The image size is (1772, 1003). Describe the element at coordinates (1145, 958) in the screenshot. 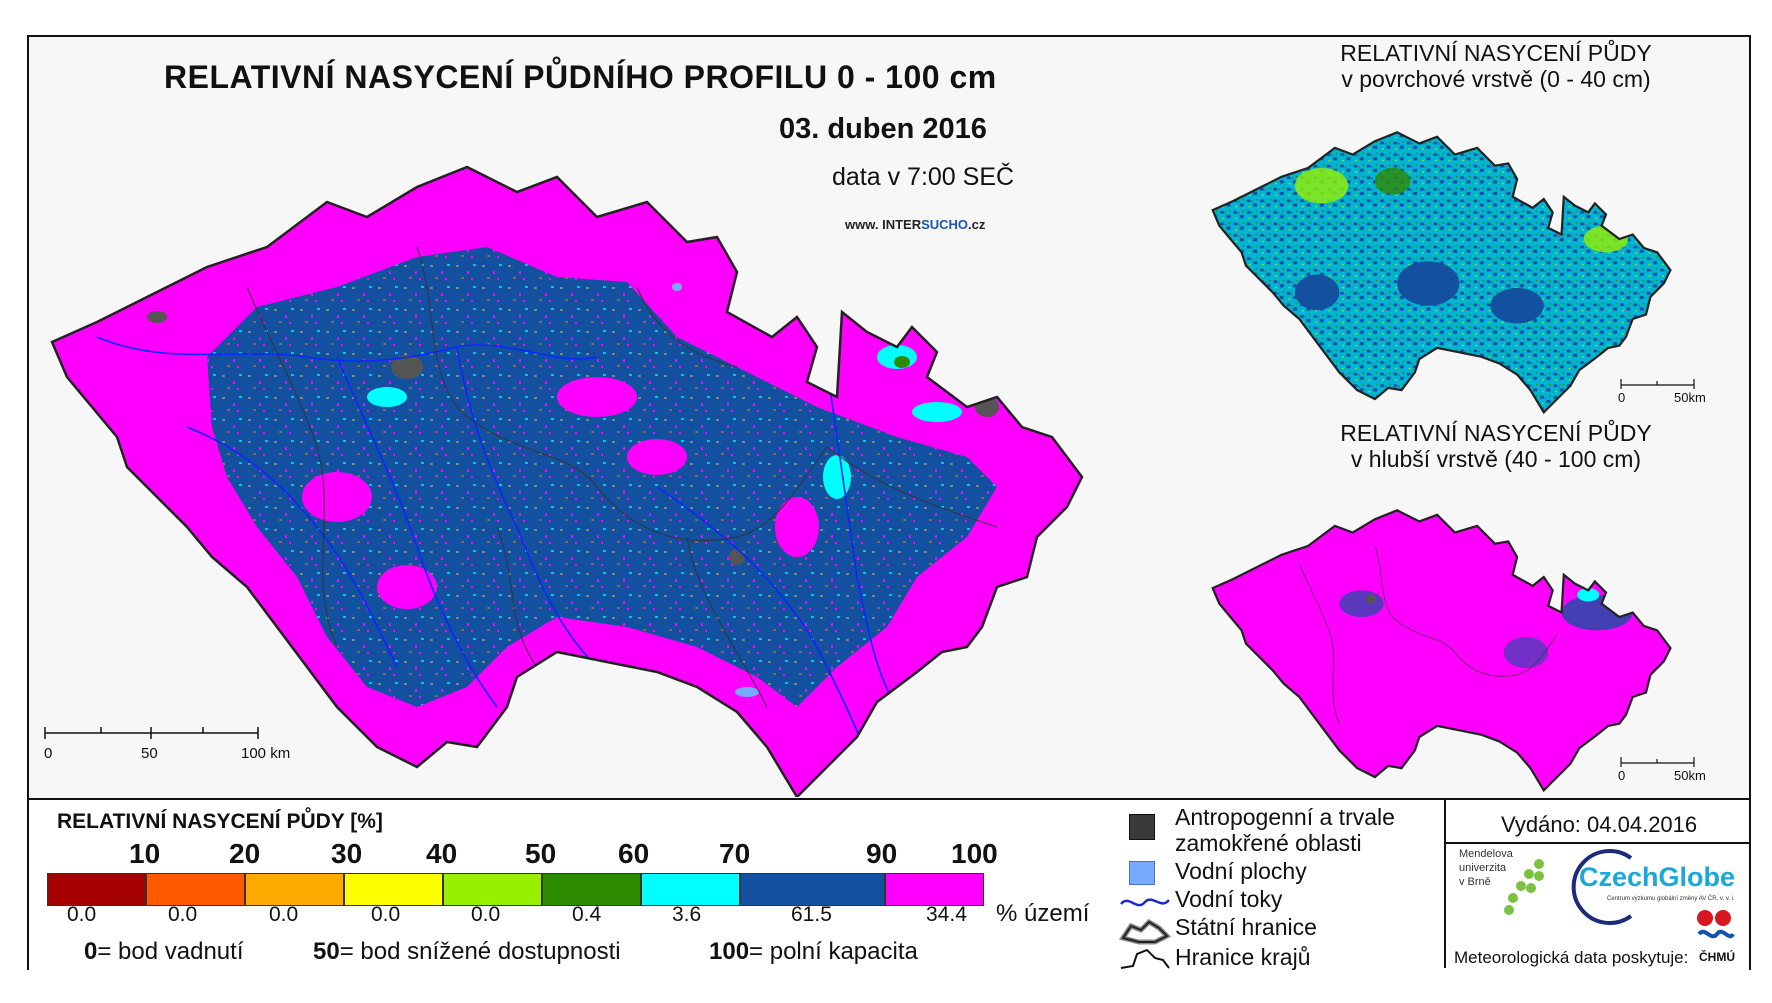

I see `region-border-icon` at that location.